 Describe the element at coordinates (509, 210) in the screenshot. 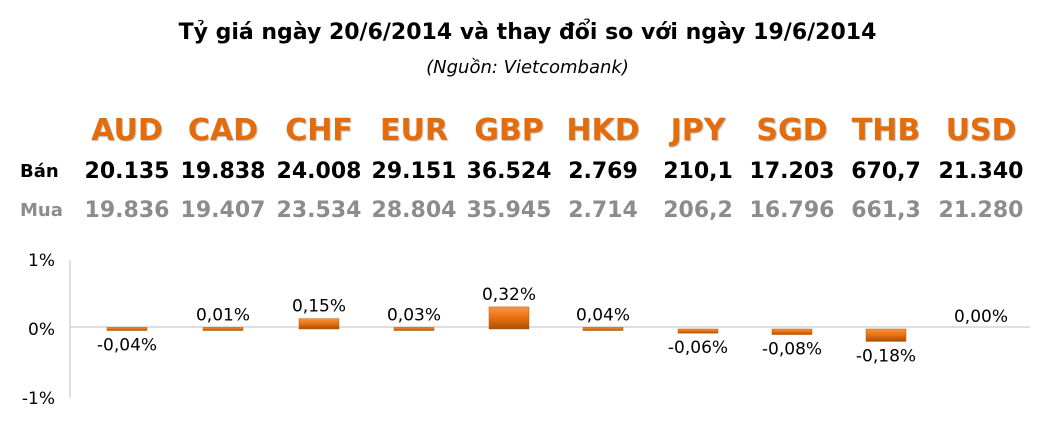

I see `buy-rate-gbp: 35.945` at that location.